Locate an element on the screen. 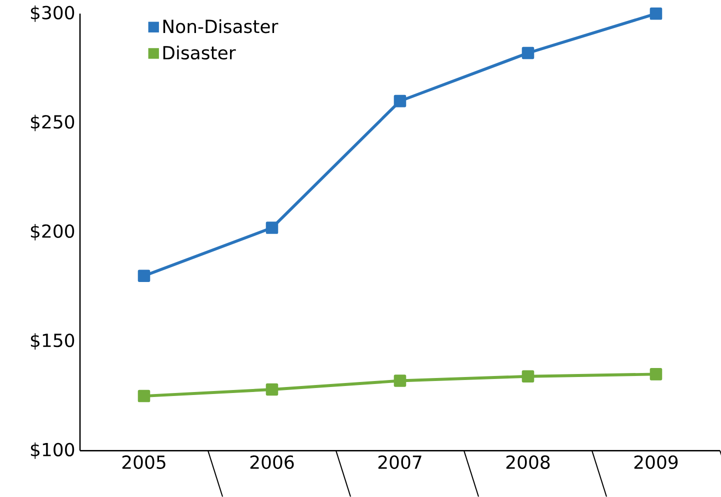  x-tick-label: 2005 is located at coordinates (144, 463).